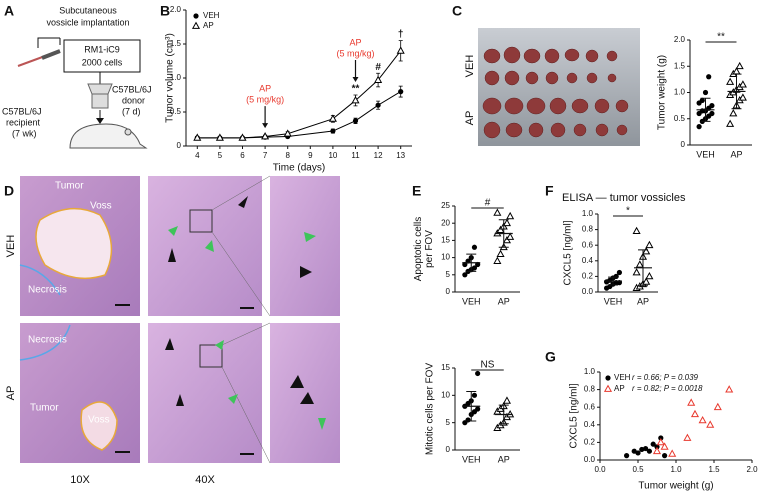 Image resolution: width=763 pixels, height=500 pixels. I want to click on x-tick-label: 6, so click(242, 155).